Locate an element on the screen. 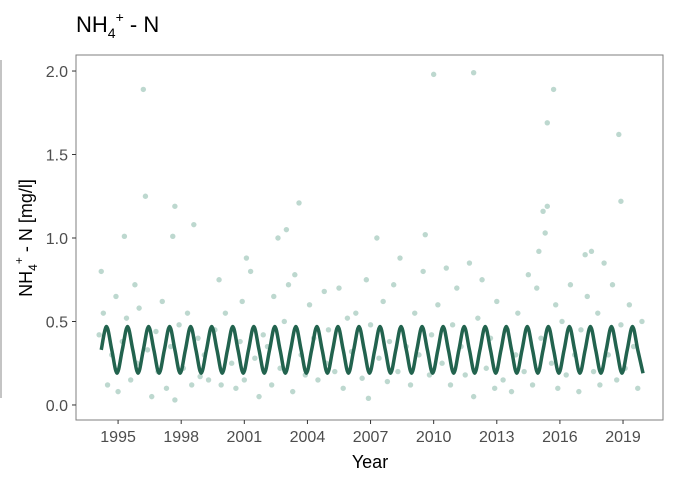 Image resolution: width=675 pixels, height=482 pixels. x-tick-label: 1998 is located at coordinates (181, 437).